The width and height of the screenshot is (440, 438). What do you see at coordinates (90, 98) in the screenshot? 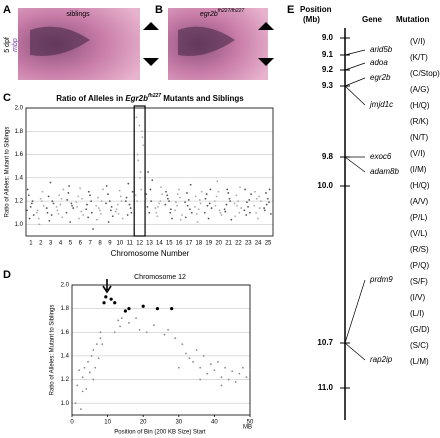
I see `title-part: Ratio of Alleles in` at bounding box center [90, 98].